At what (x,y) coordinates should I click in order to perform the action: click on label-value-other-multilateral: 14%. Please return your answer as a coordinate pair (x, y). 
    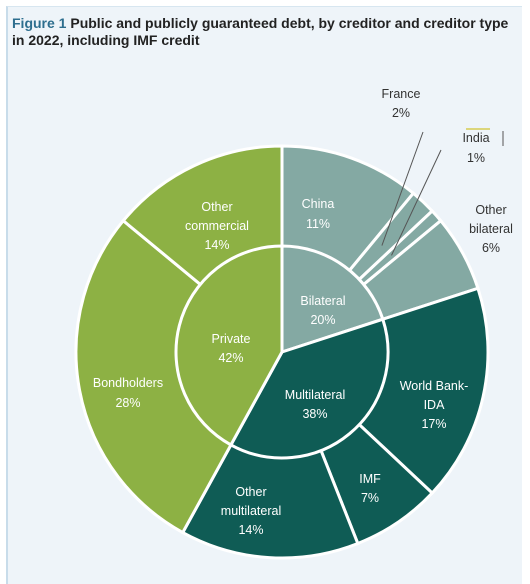
    Looking at the image, I should click on (250, 530).